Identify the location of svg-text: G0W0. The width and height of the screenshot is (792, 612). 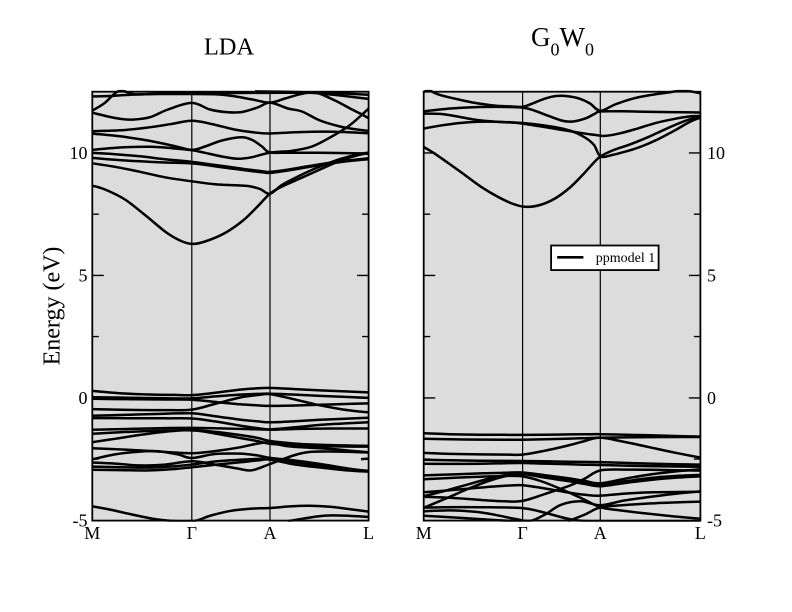
(562, 41).